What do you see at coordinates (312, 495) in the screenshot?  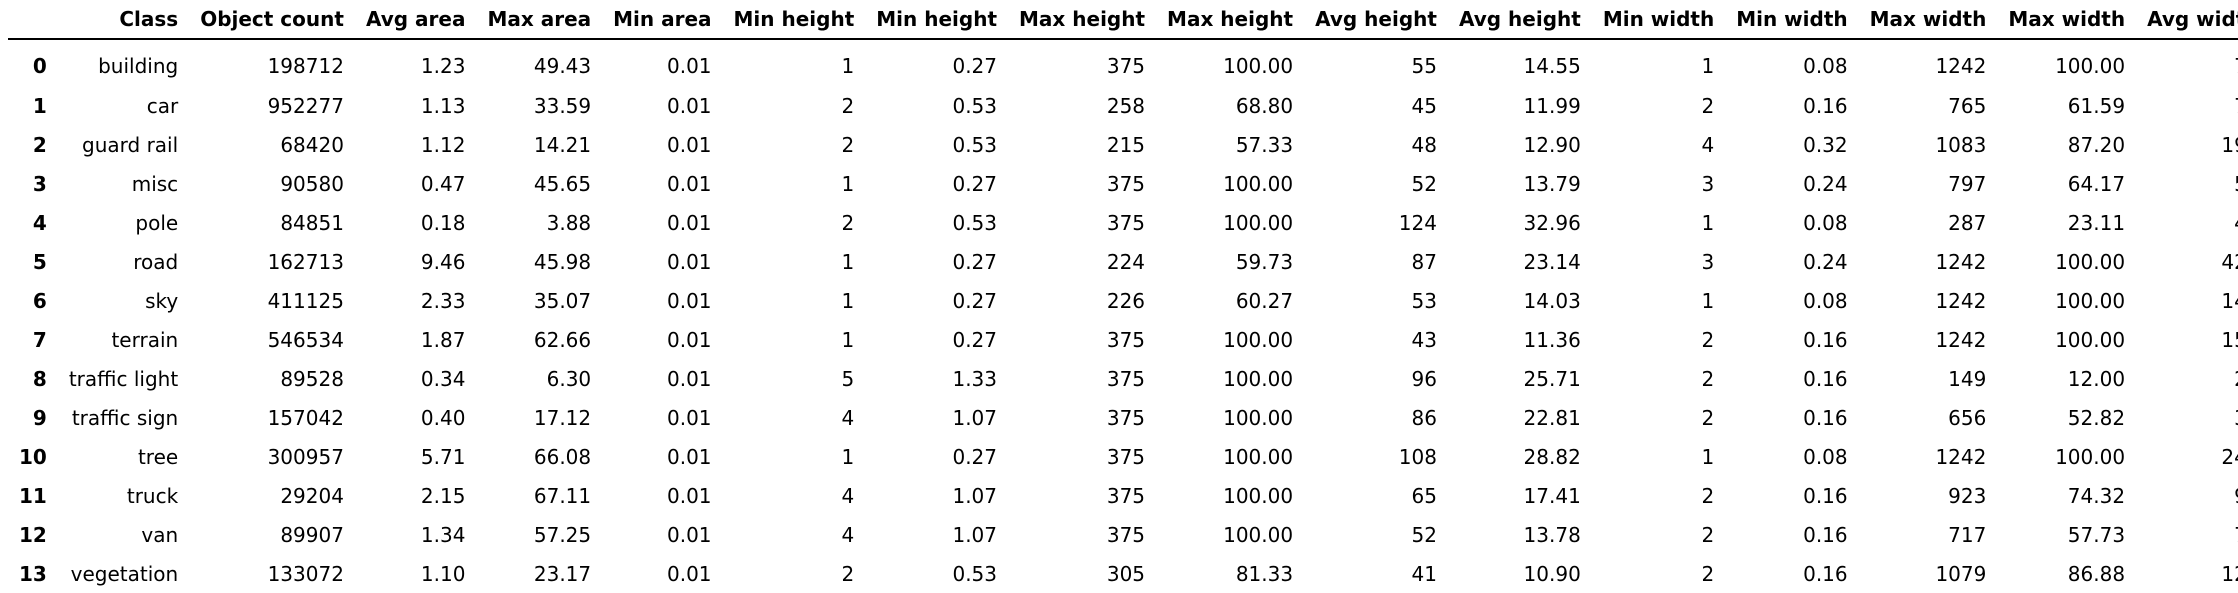 I see `table-cell: 29204` at bounding box center [312, 495].